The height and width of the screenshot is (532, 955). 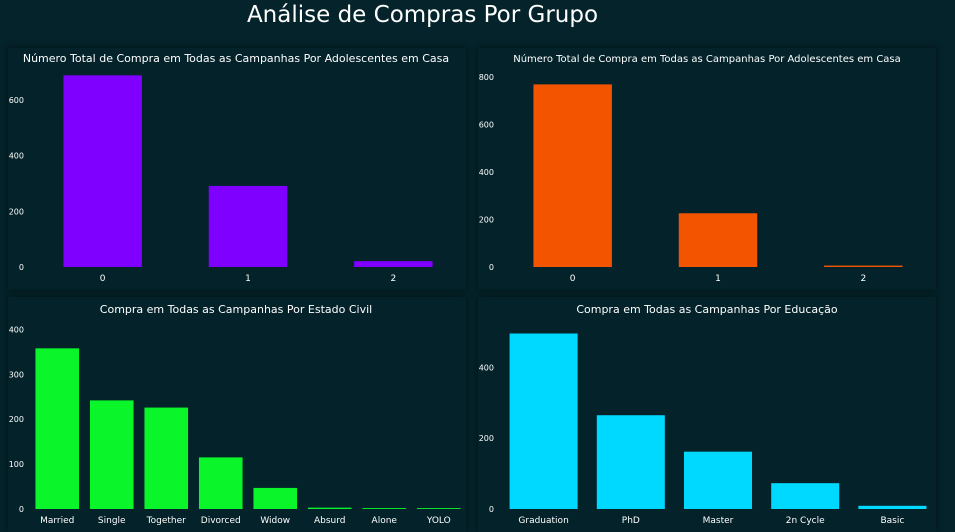 I want to click on bar-widow, so click(x=275, y=498).